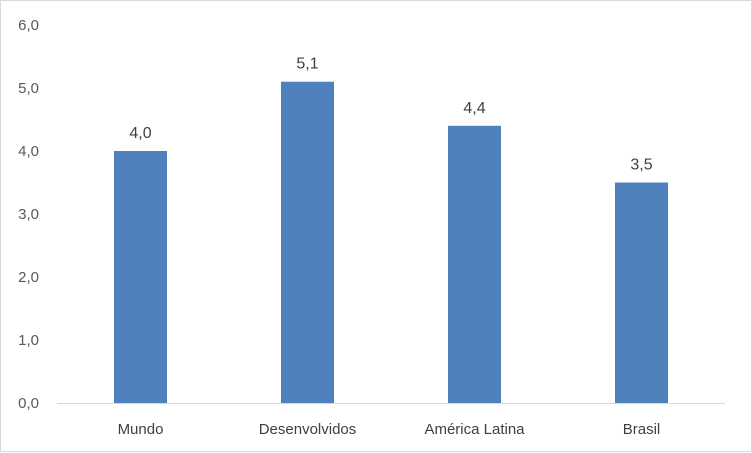  What do you see at coordinates (642, 429) in the screenshot?
I see `x-category-label: Brasil` at bounding box center [642, 429].